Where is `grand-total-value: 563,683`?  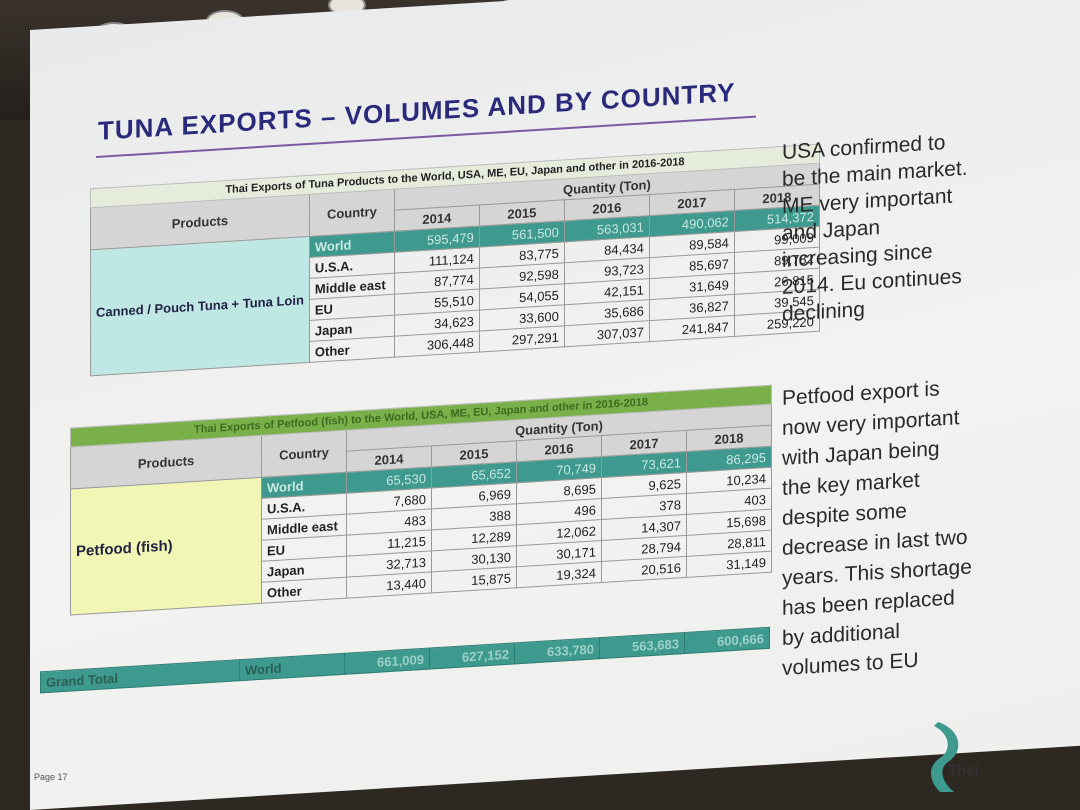
grand-total-value: 563,683 is located at coordinates (642, 645).